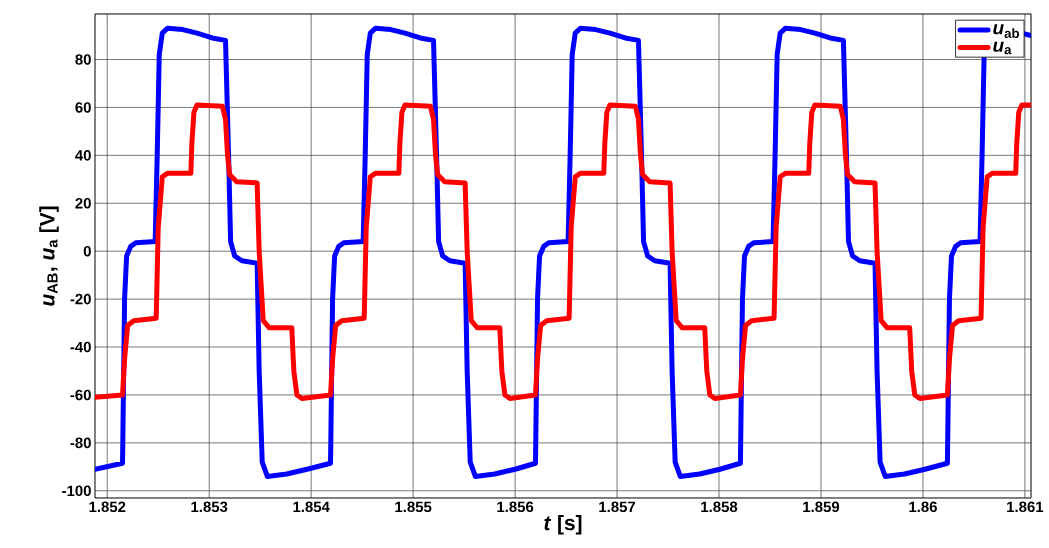 The height and width of the screenshot is (548, 1049). What do you see at coordinates (209, 507) in the screenshot?
I see `x-tick-label: 1.853` at bounding box center [209, 507].